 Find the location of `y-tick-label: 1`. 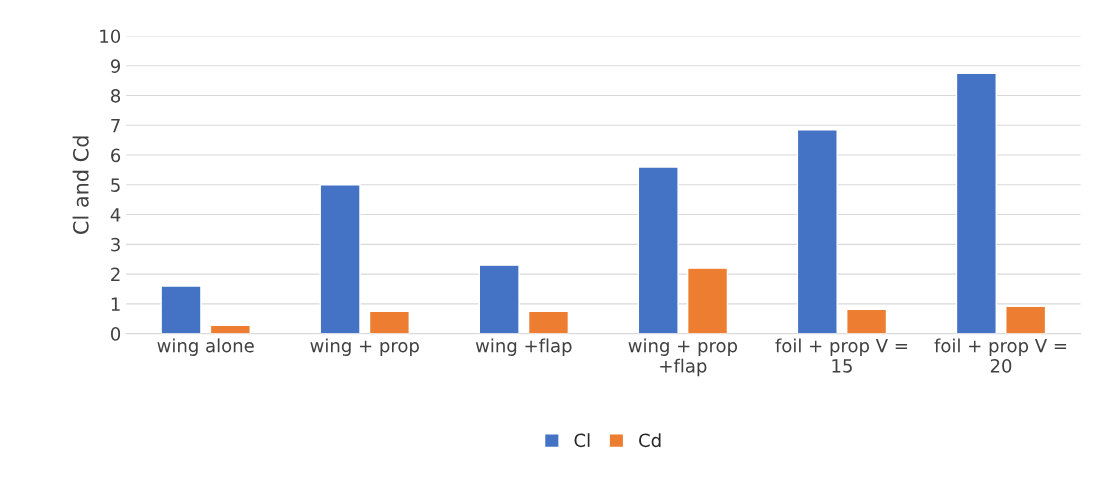

y-tick-label: 1 is located at coordinates (115, 304).